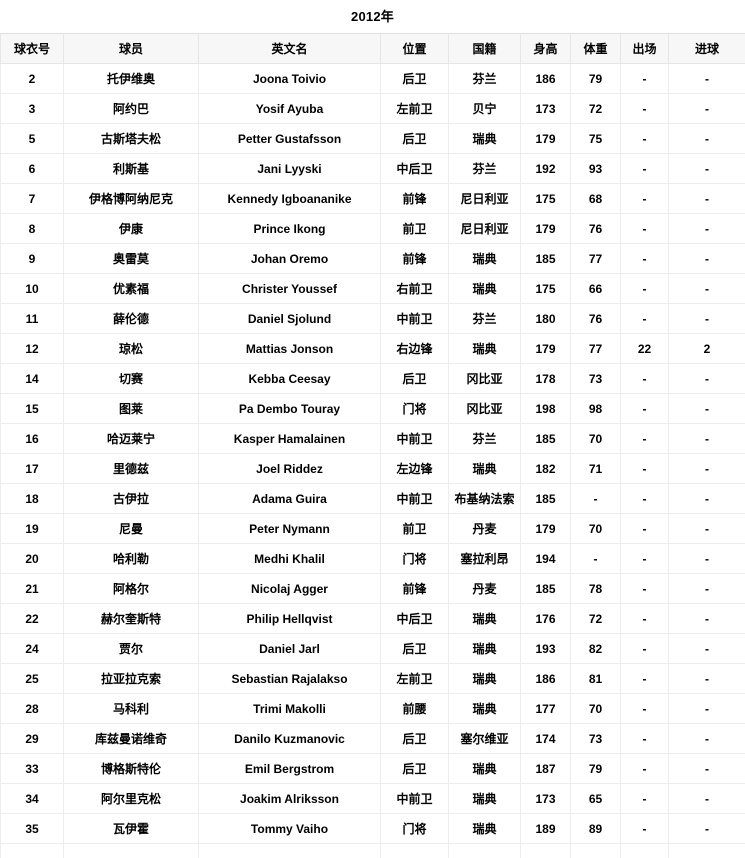  What do you see at coordinates (546, 851) in the screenshot?
I see `cell-height` at bounding box center [546, 851].